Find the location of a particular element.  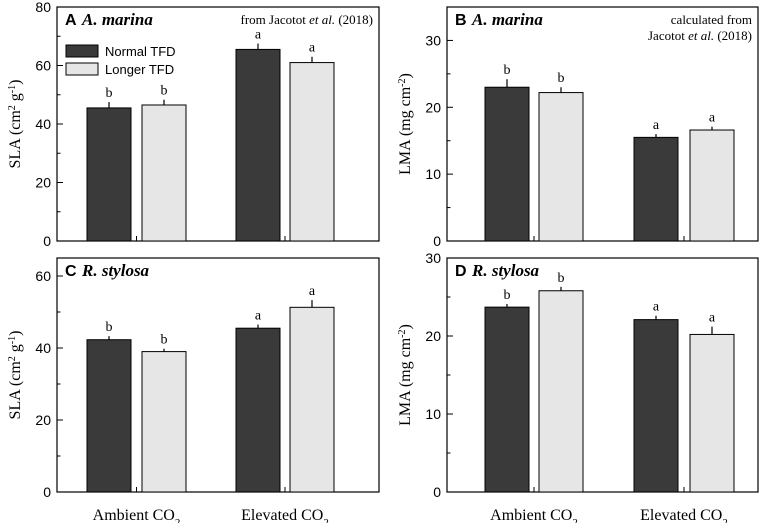

source-note: calculated from is located at coordinates (711, 19).